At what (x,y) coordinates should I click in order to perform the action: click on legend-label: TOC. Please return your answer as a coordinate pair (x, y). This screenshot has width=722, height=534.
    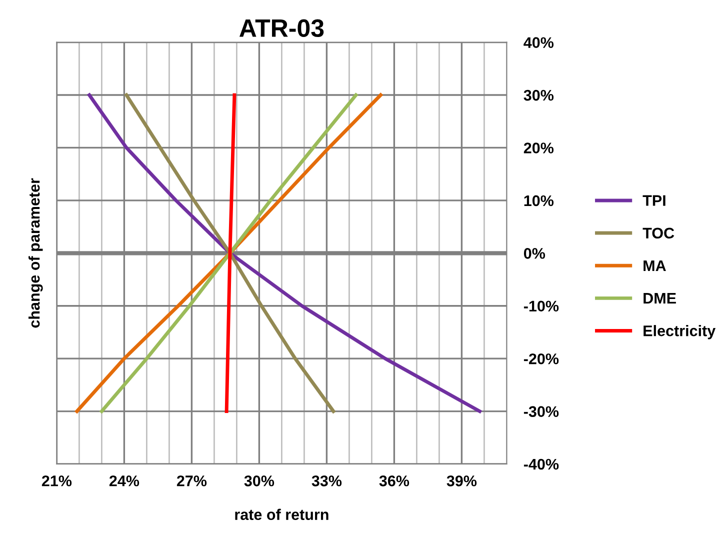
    Looking at the image, I should click on (658, 233).